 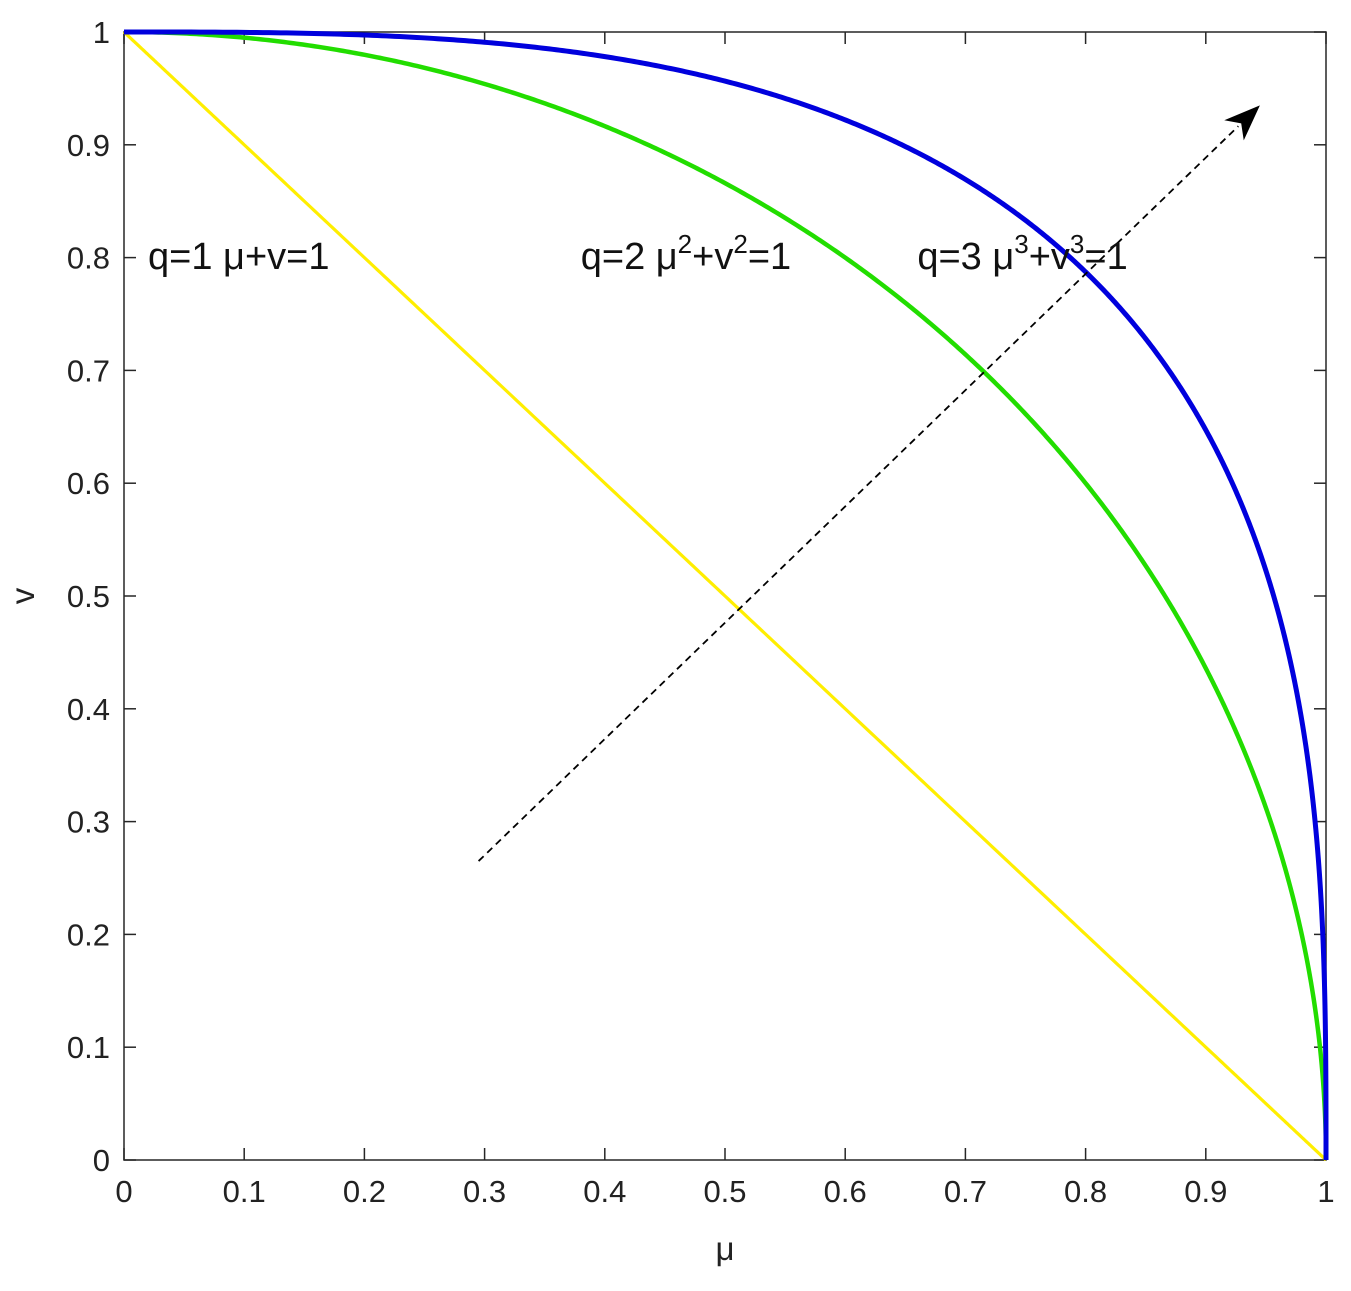 I want to click on y-tick-label: 1, so click(x=101, y=32).